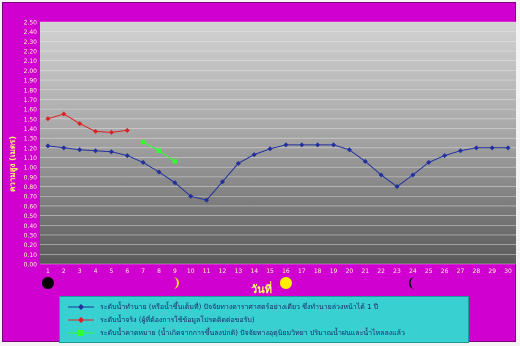 This screenshot has width=520, height=346. I want to click on y-tick-label: 0.90, so click(31, 177).